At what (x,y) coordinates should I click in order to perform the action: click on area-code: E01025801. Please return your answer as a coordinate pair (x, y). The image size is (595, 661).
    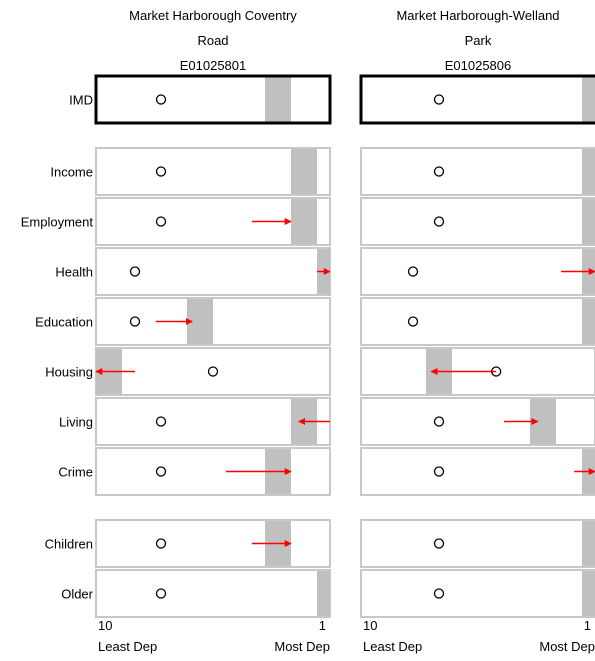
    Looking at the image, I should click on (213, 65).